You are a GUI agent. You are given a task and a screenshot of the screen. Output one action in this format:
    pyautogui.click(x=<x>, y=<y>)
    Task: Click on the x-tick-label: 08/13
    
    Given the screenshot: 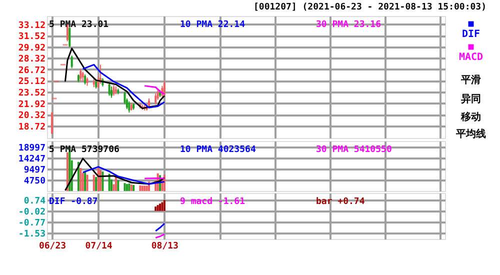 What is the action you would take?
    pyautogui.click(x=164, y=247)
    